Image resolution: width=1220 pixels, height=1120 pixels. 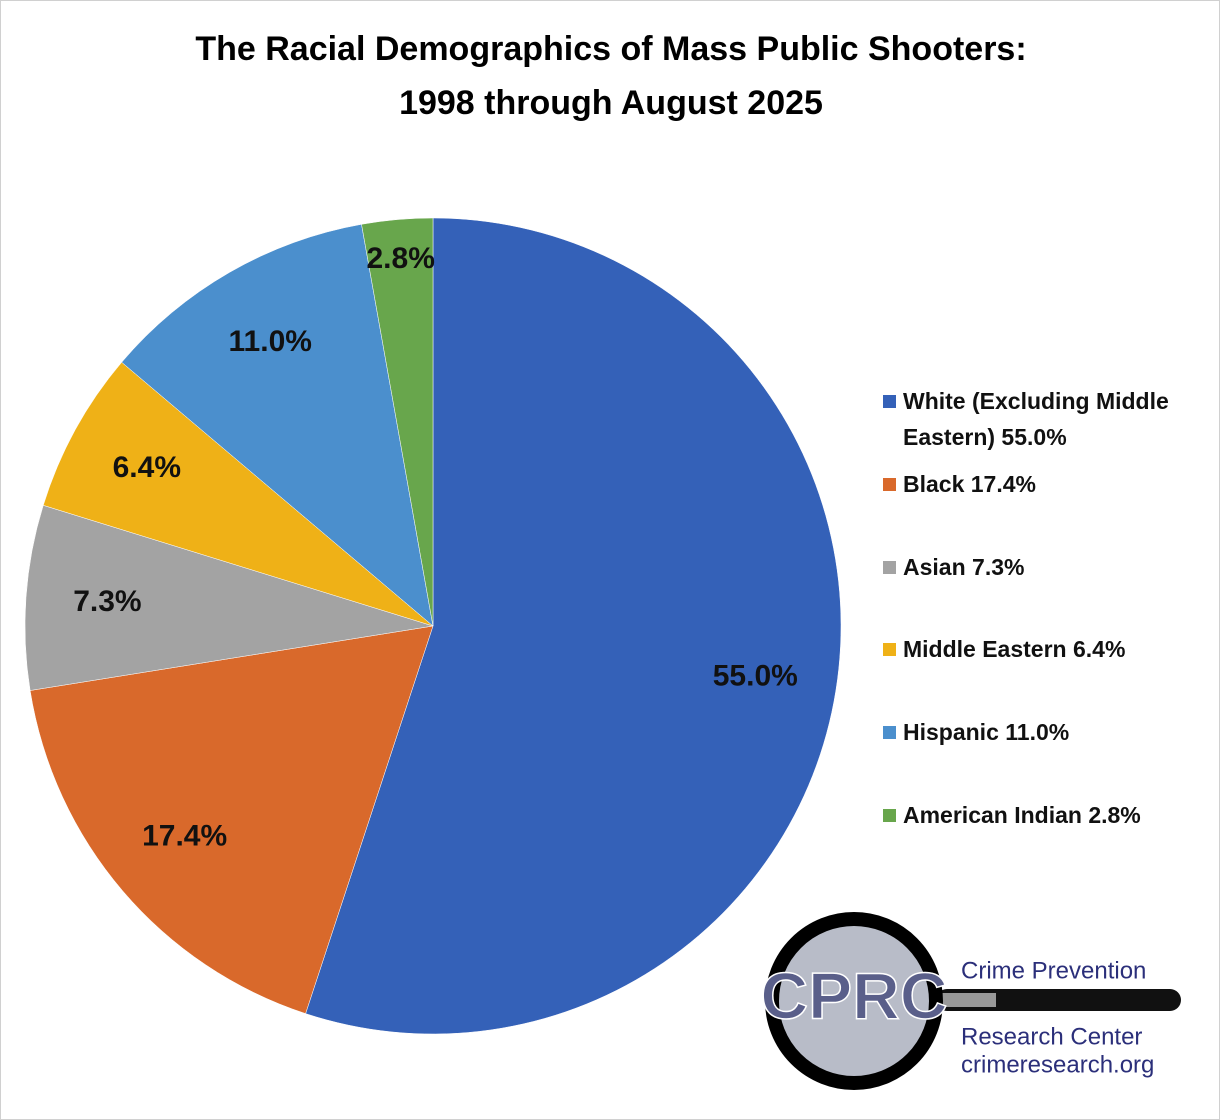 I want to click on legend-entry: American Indian 2.8%, so click(x=1050, y=815).